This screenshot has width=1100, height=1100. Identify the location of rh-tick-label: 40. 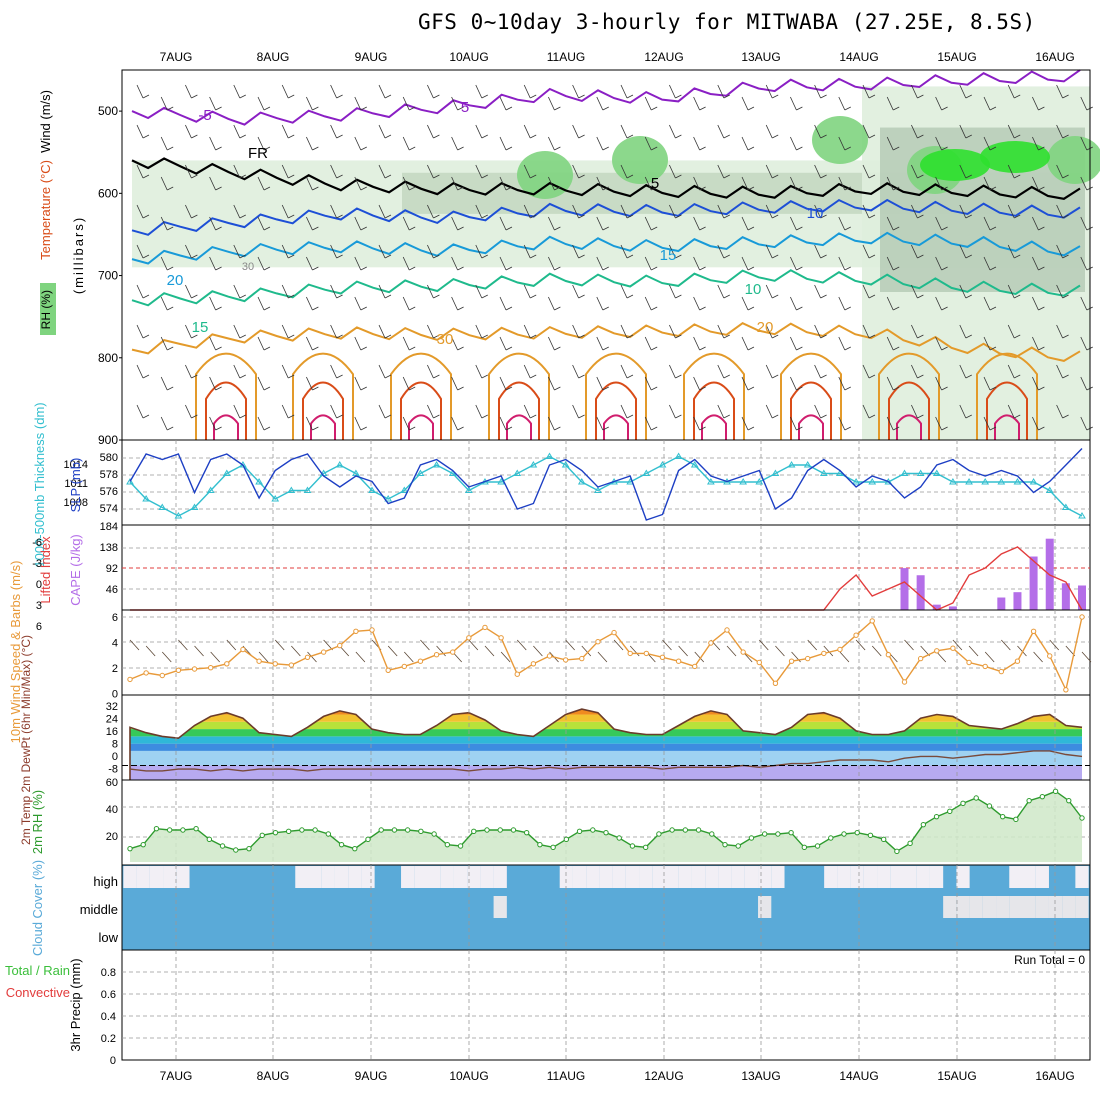
(112, 810).